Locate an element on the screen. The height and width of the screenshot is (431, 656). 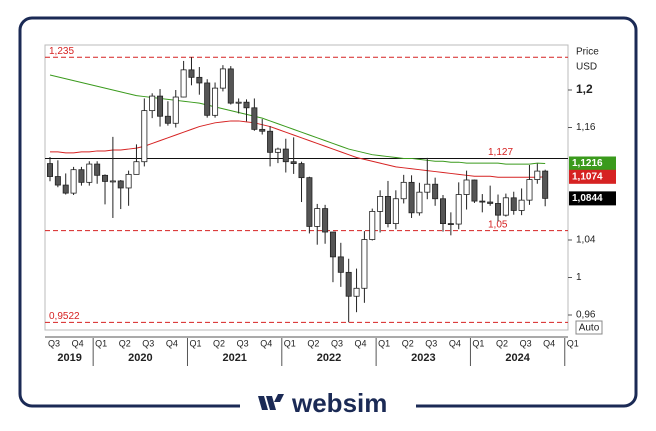
reference-label: 1,235 is located at coordinates (61, 51).